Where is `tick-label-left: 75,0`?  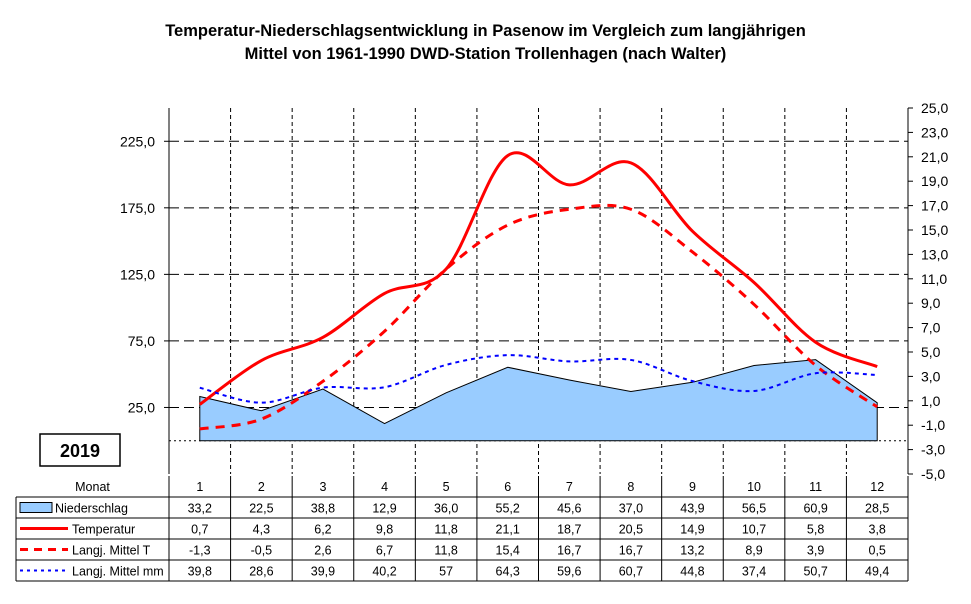 tick-label-left: 75,0 is located at coordinates (141, 341).